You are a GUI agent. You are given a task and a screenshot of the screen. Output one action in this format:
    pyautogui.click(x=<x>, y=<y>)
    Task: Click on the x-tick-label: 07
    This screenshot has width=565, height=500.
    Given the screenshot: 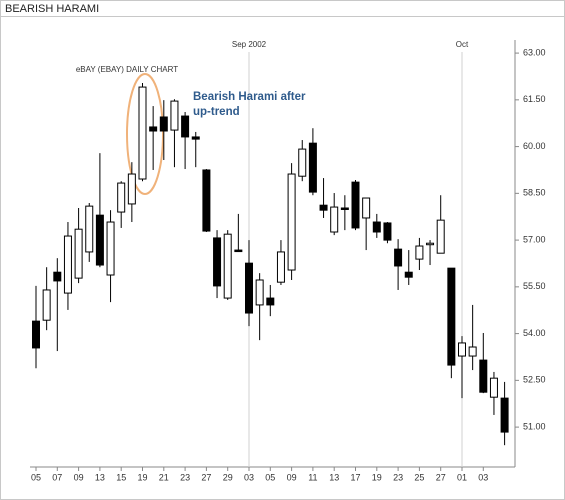 What is the action you would take?
    pyautogui.click(x=57, y=477)
    